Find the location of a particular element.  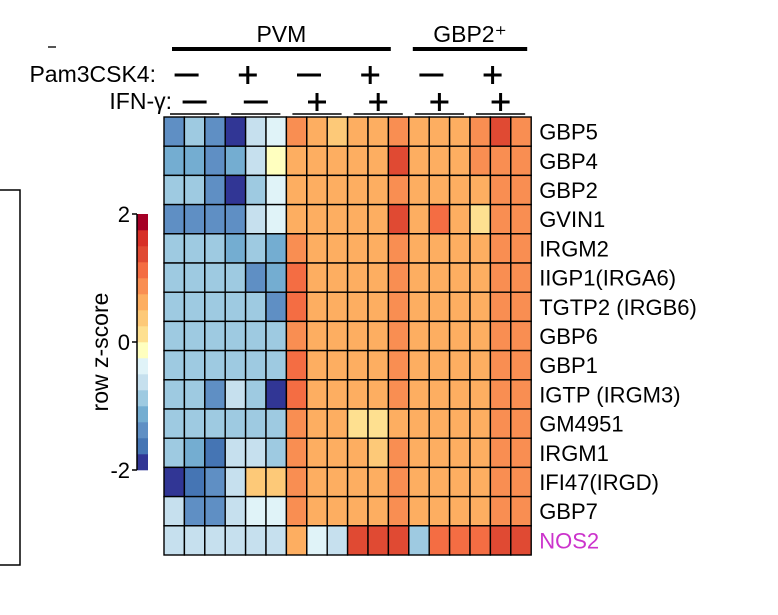

row-label: GVIN1 is located at coordinates (572, 219).